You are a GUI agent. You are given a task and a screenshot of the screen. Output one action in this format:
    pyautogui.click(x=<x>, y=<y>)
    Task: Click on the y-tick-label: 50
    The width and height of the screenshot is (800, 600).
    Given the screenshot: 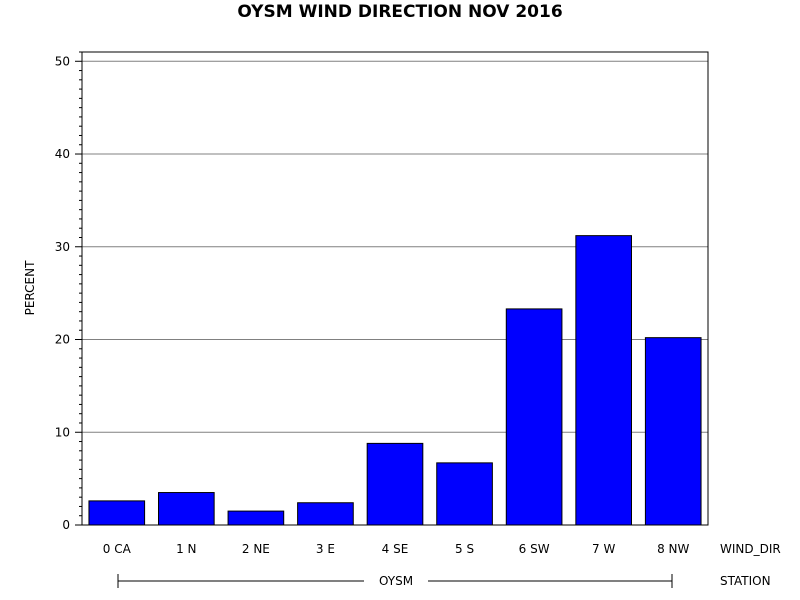 What is the action you would take?
    pyautogui.click(x=62, y=61)
    